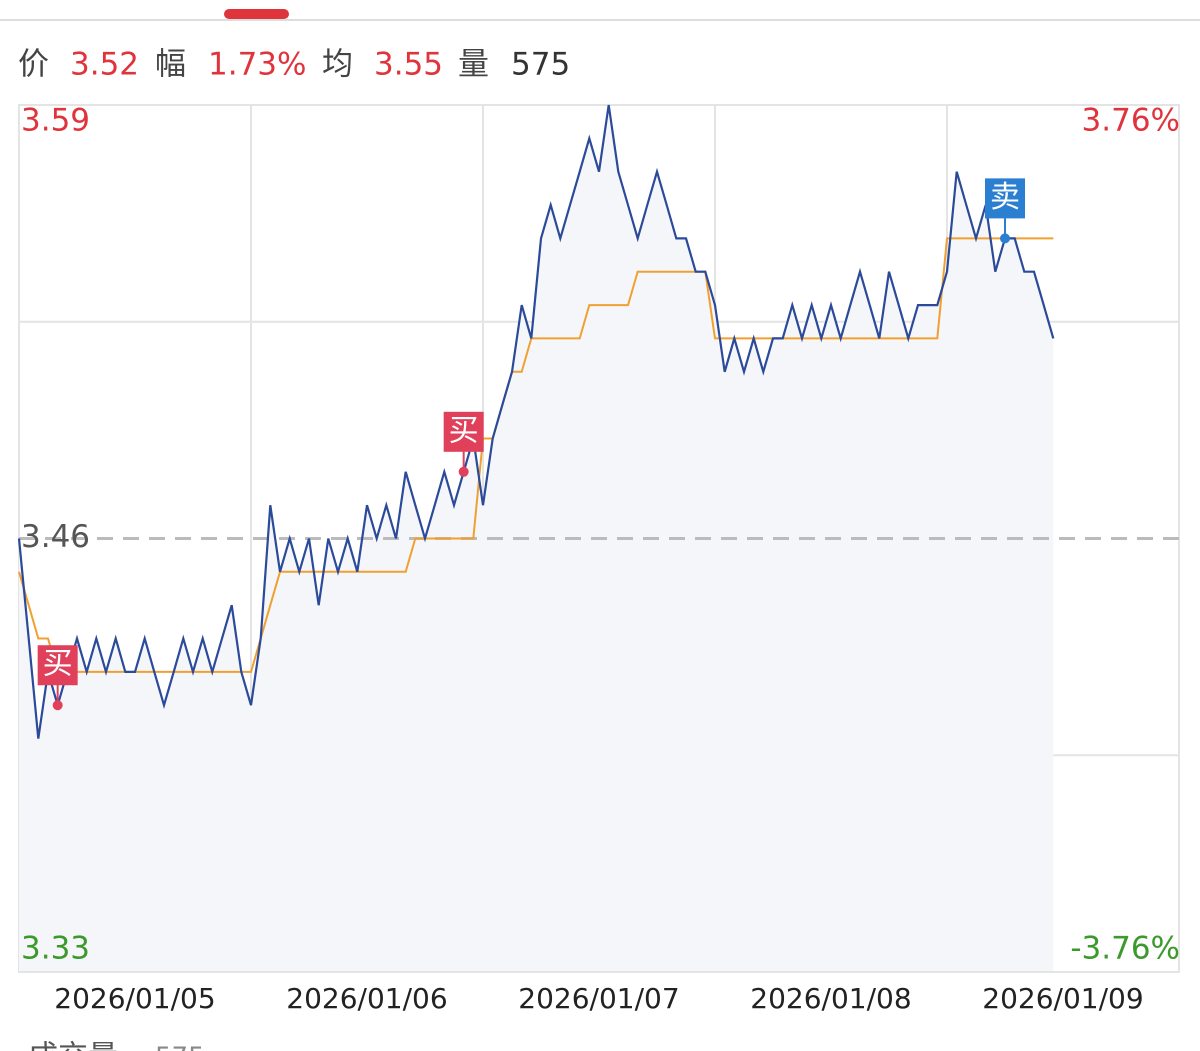 The image size is (1200, 1051). What do you see at coordinates (257, 65) in the screenshot?
I see `change: 1.73%` at bounding box center [257, 65].